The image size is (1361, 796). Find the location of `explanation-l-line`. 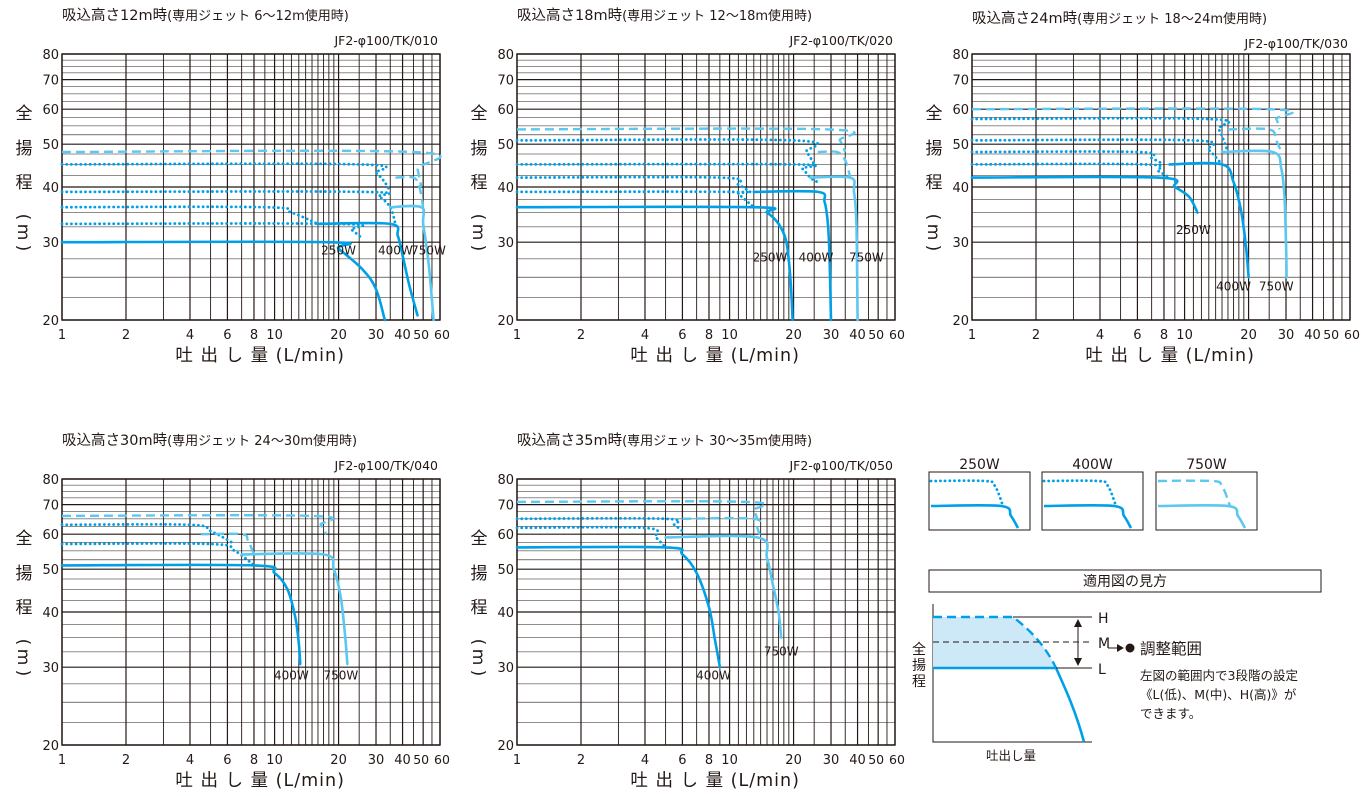

explanation-l-line is located at coordinates (1009, 704).